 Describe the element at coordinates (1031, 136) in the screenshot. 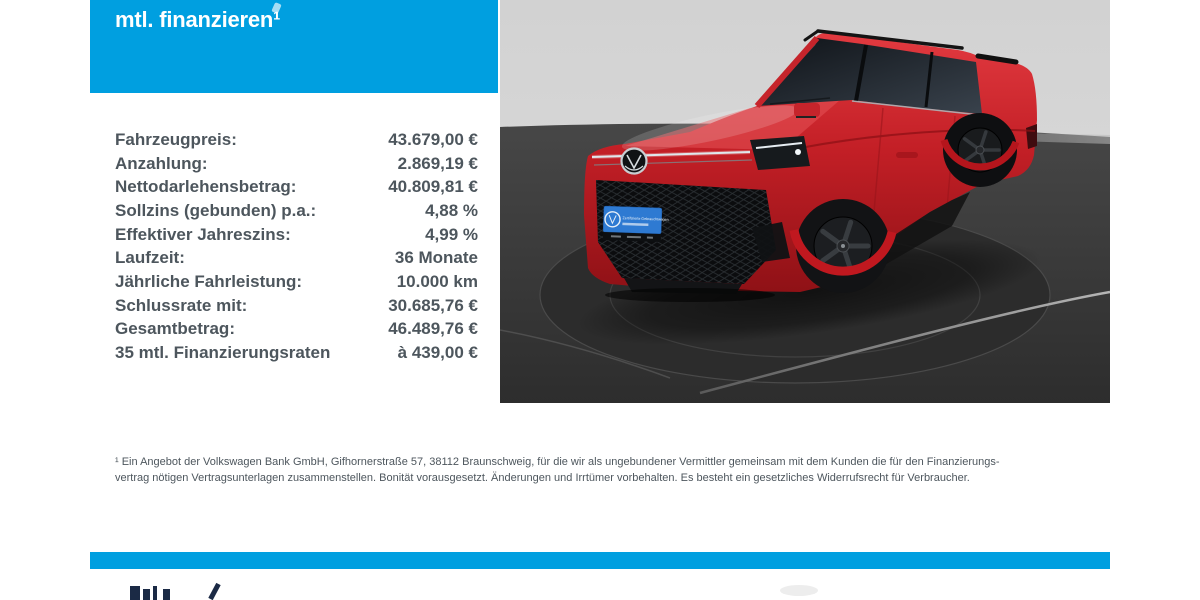

I see `rear-lamp` at that location.